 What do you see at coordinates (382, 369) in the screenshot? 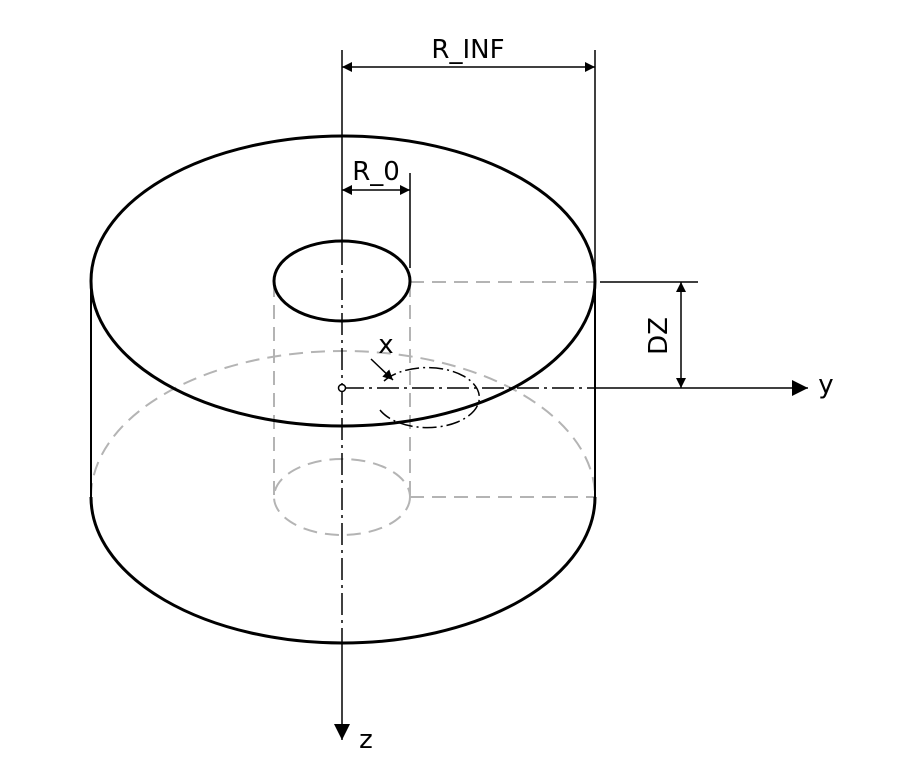
I see `x-rotation-arrow` at bounding box center [382, 369].